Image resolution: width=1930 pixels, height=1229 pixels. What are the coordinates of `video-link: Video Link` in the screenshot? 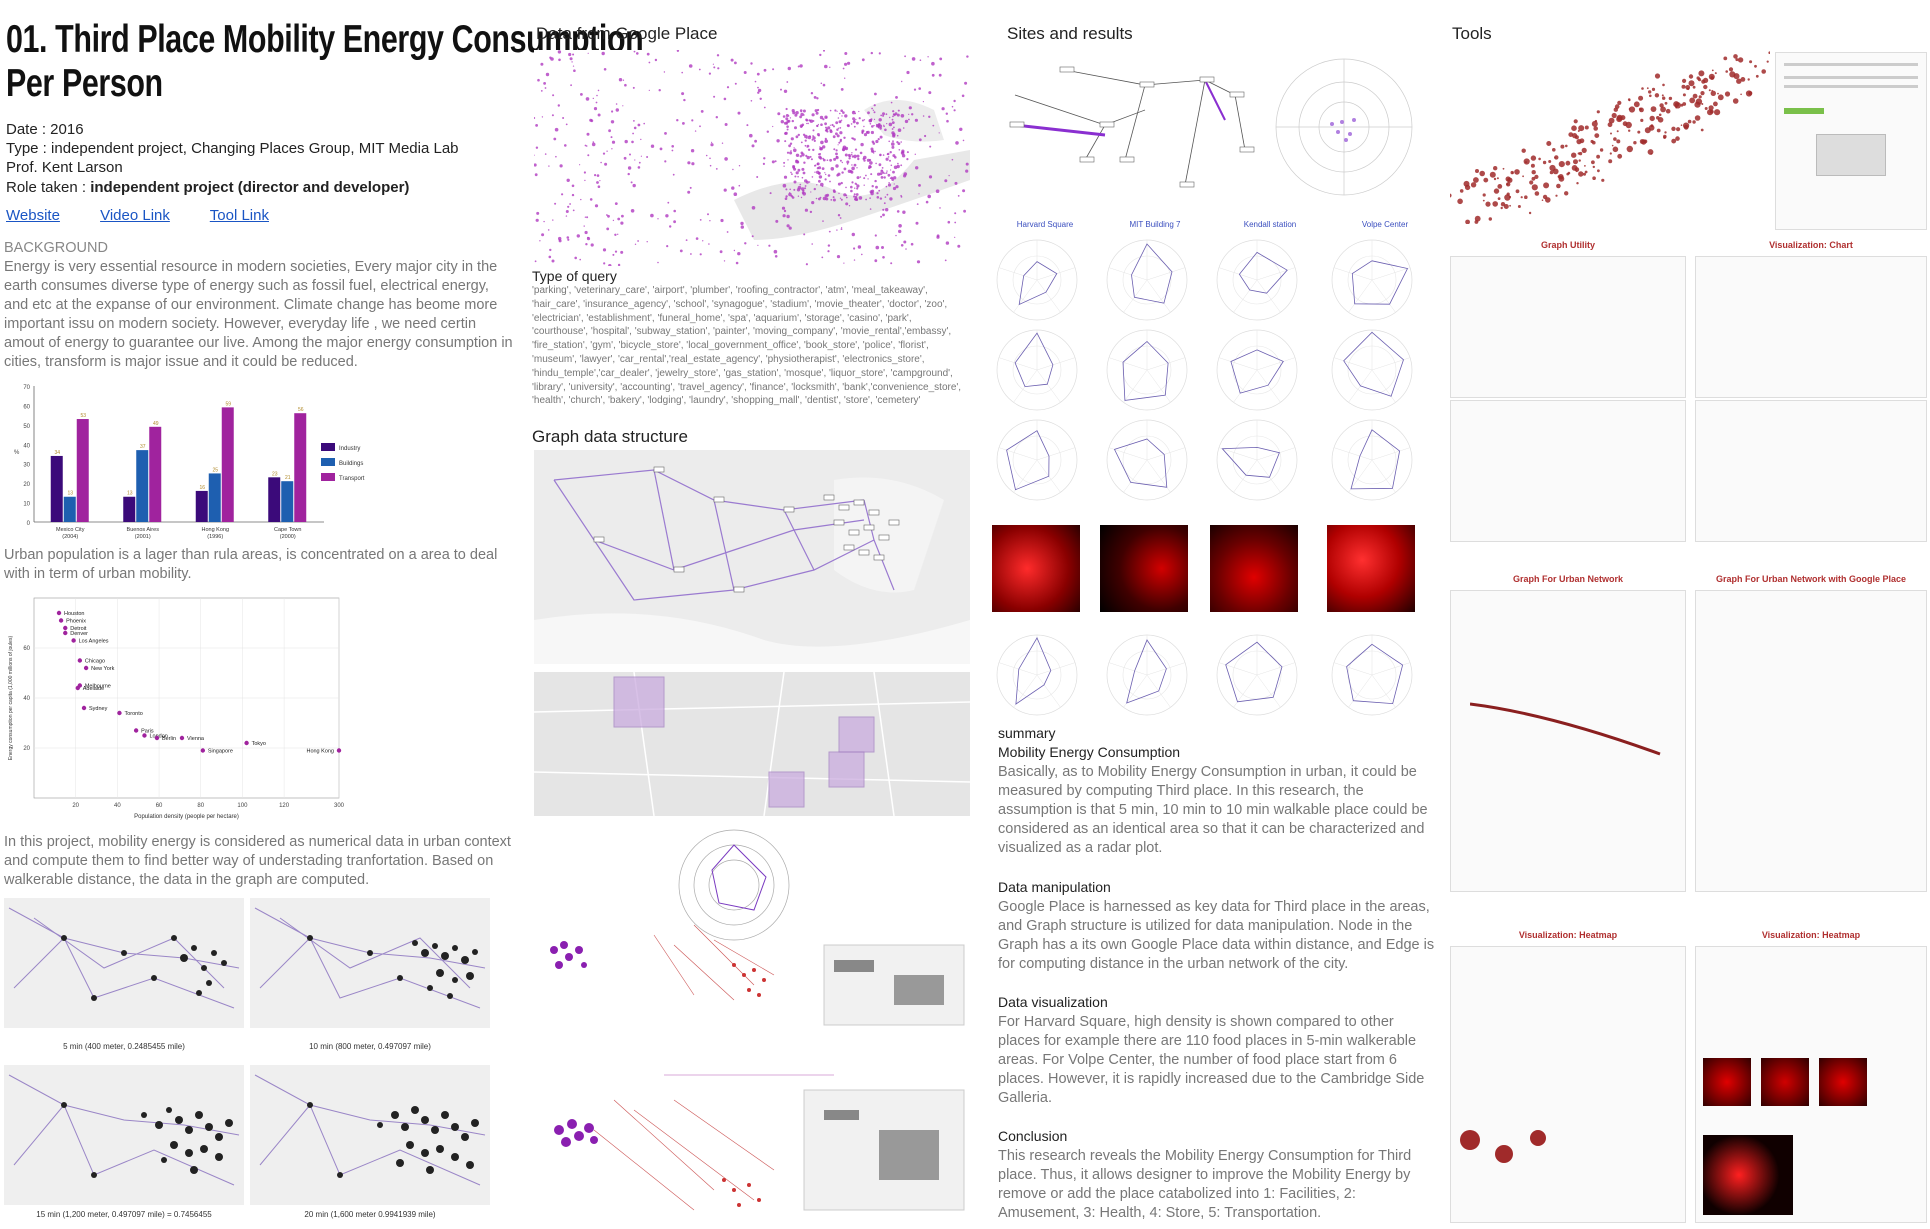 It's located at (135, 215).